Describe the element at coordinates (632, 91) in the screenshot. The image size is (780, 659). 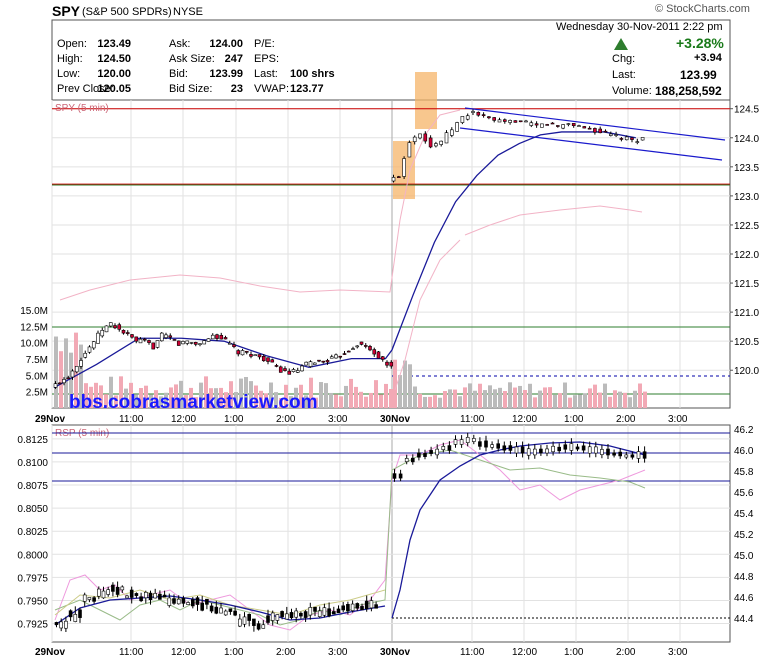
I see `volume-label: Volume:` at that location.